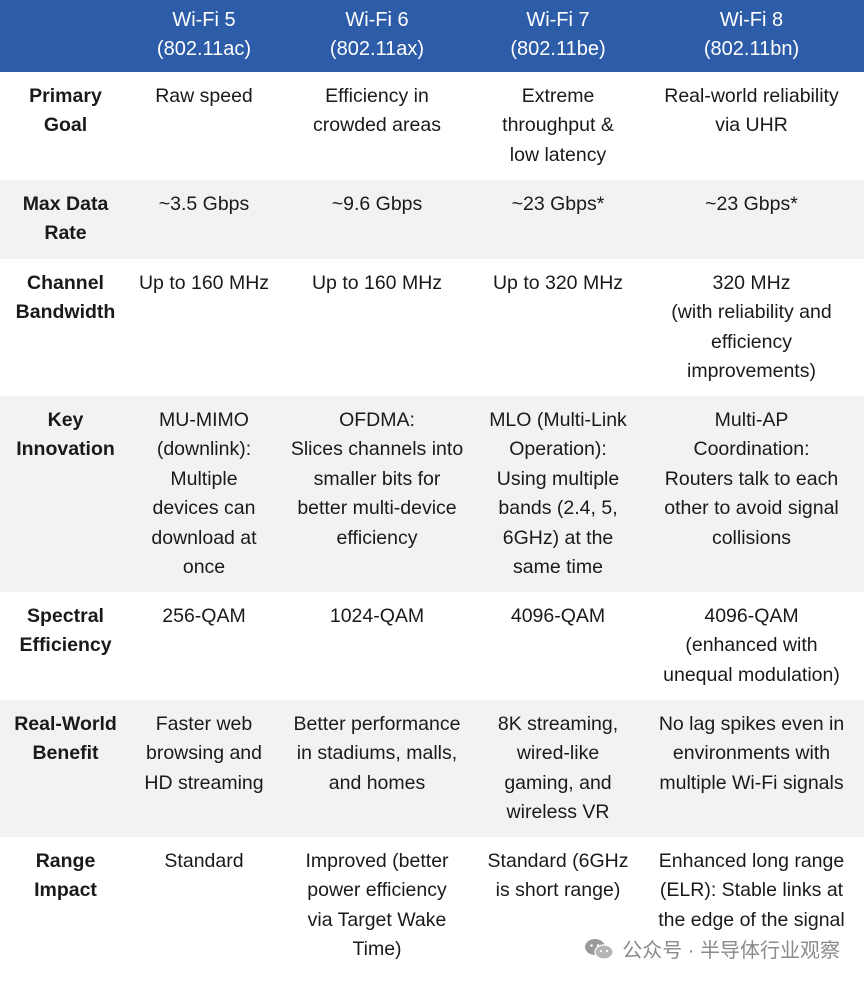  What do you see at coordinates (65, 36) in the screenshot?
I see `header-corner` at bounding box center [65, 36].